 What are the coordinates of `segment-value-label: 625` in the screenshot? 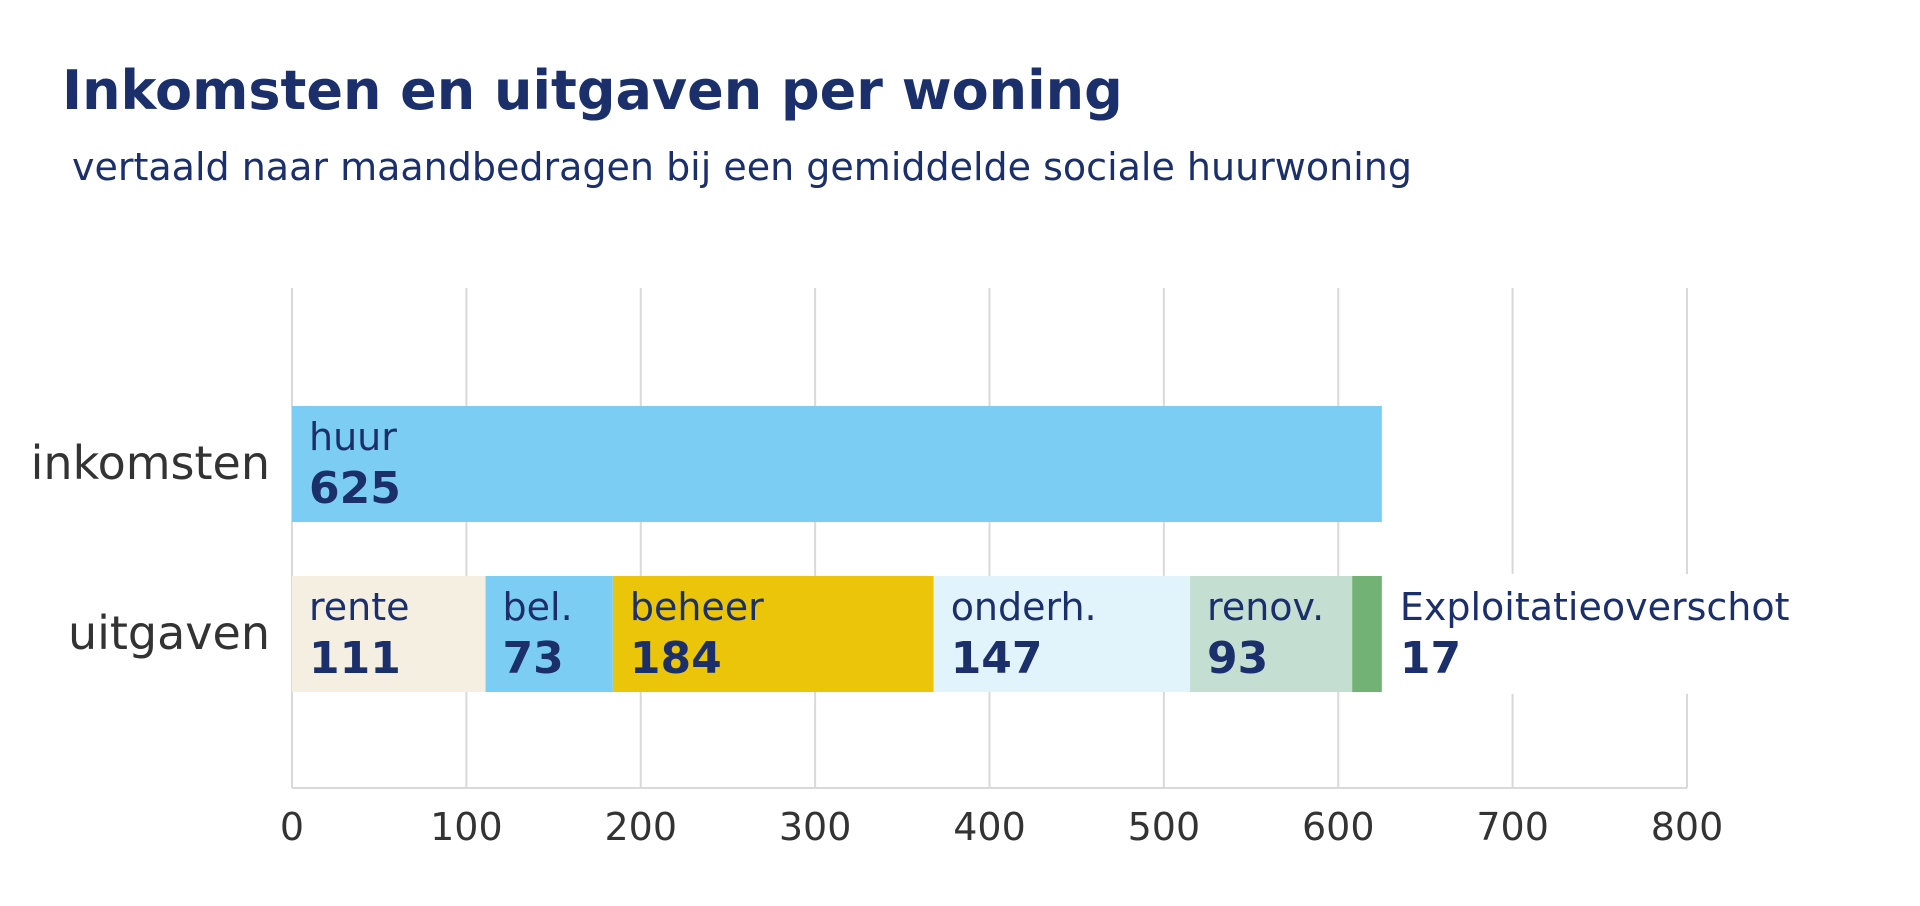 It's located at (355, 488).